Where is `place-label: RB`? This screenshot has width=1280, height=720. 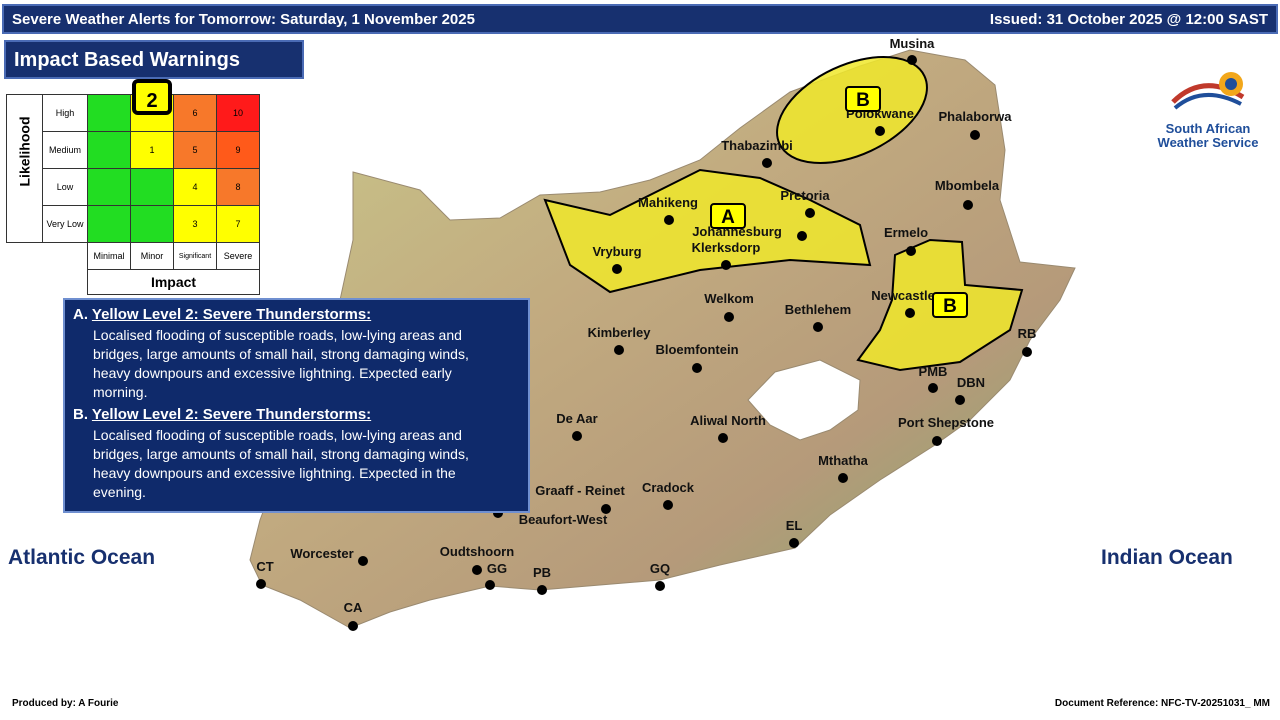
place-label: RB is located at coordinates (1027, 333).